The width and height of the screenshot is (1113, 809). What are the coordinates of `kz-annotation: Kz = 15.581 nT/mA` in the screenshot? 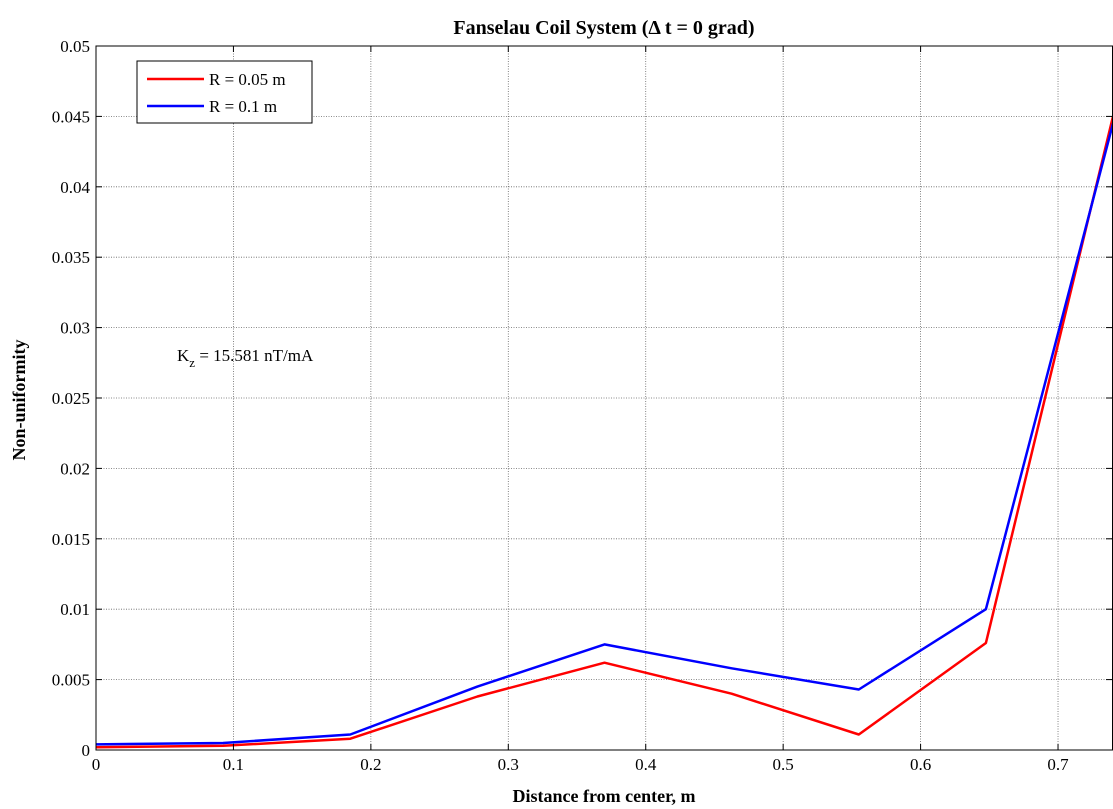 It's located at (245, 358).